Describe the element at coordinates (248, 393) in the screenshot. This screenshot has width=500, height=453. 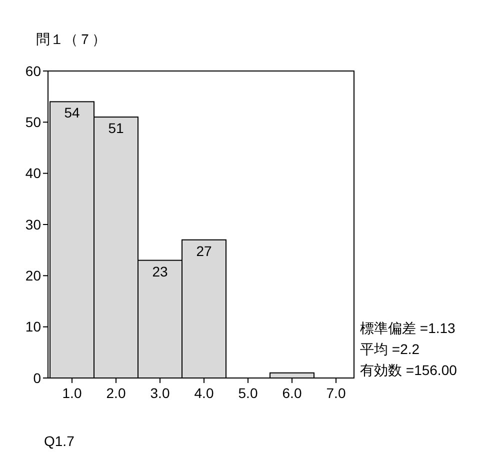
I see `x-tick-label: 5.0` at that location.